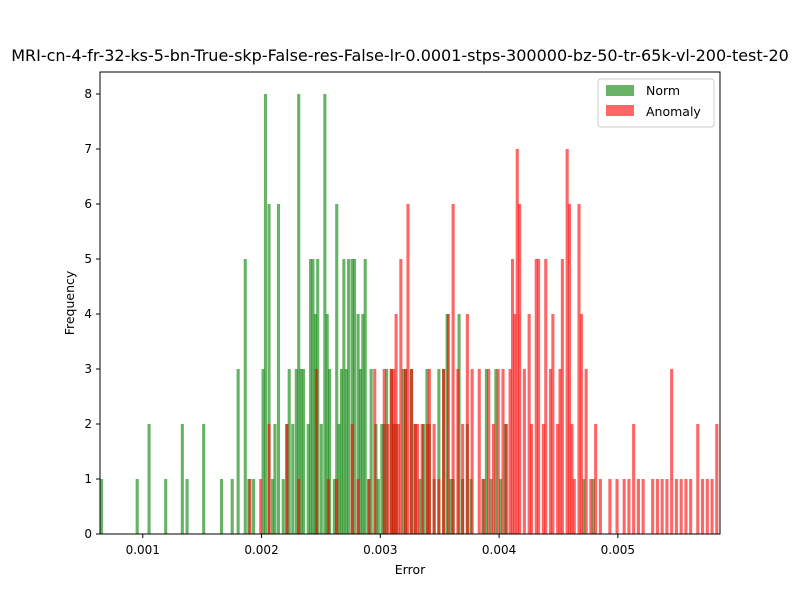  What do you see at coordinates (143, 550) in the screenshot?
I see `x-tick-label: 0.001` at bounding box center [143, 550].